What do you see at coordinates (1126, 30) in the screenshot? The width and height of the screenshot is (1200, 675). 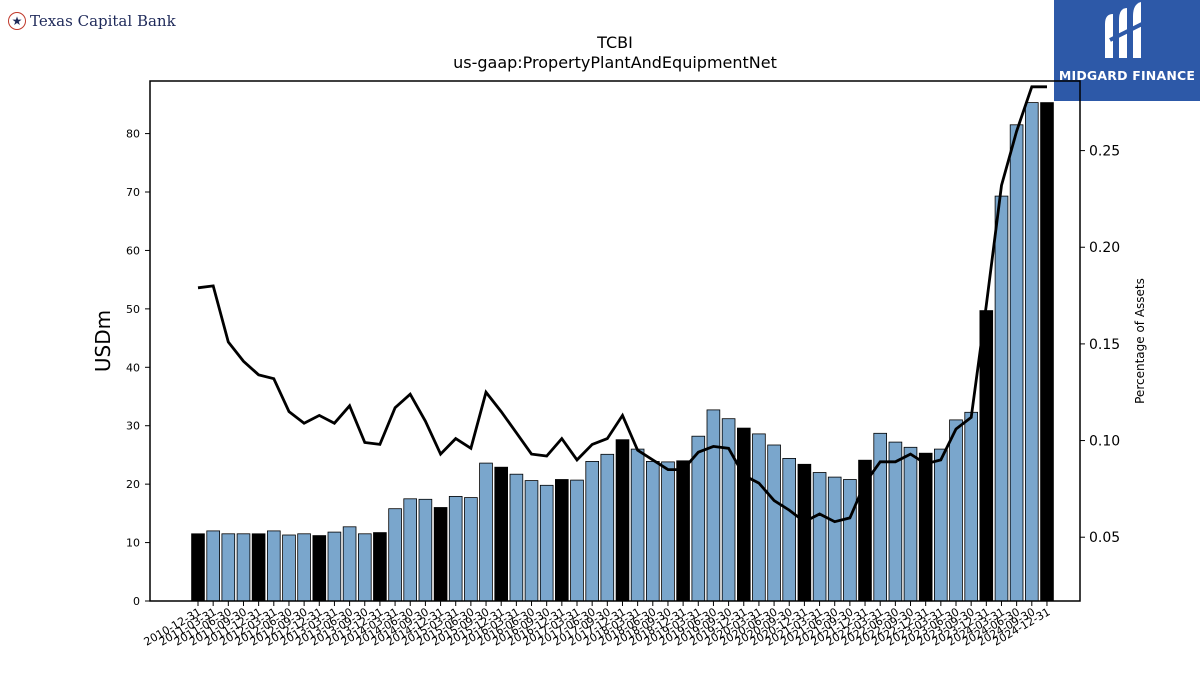 I see `midgard-m-icon` at bounding box center [1126, 30].